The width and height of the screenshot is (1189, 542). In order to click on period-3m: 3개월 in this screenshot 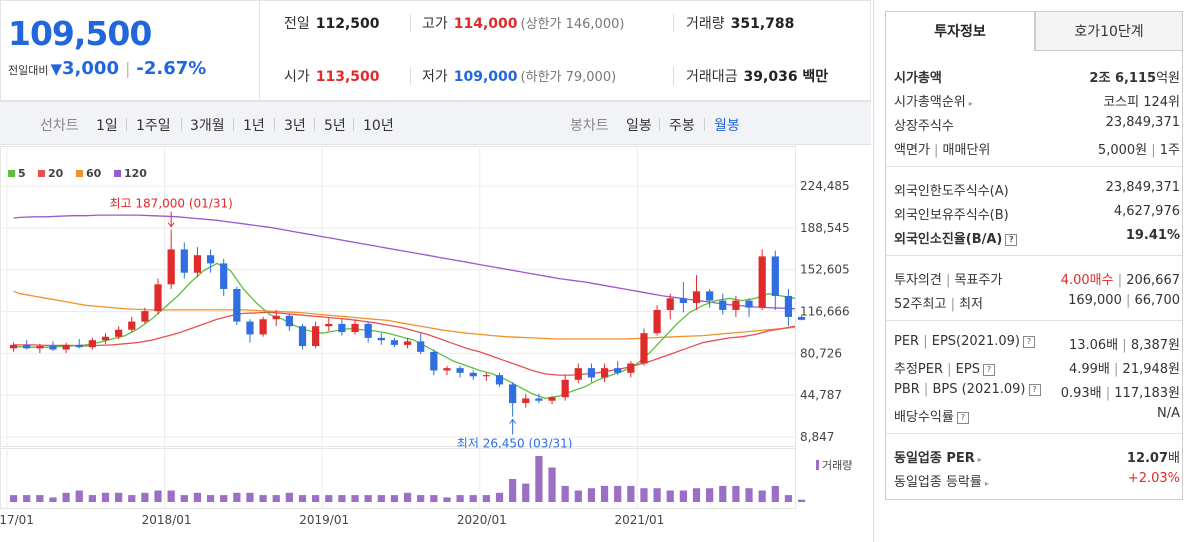, I will do `click(207, 126)`.